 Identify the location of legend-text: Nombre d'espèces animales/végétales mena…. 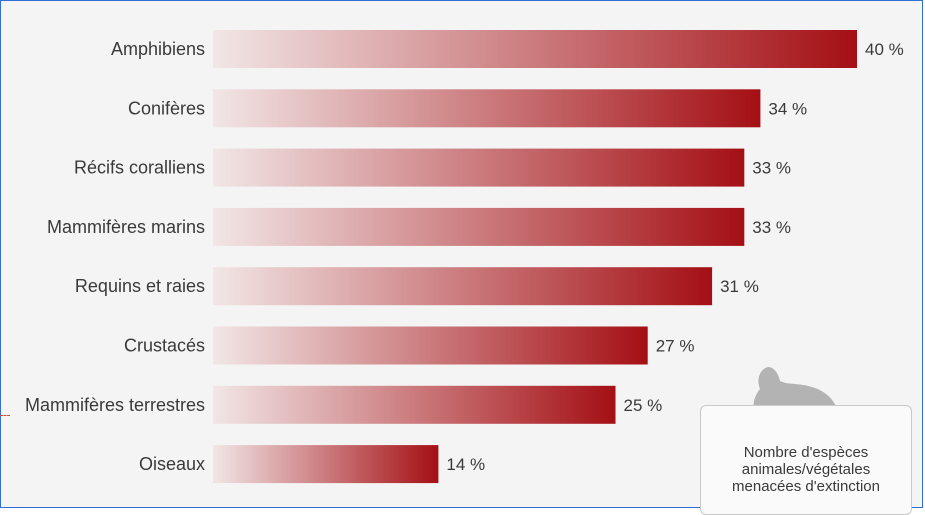
(806, 469).